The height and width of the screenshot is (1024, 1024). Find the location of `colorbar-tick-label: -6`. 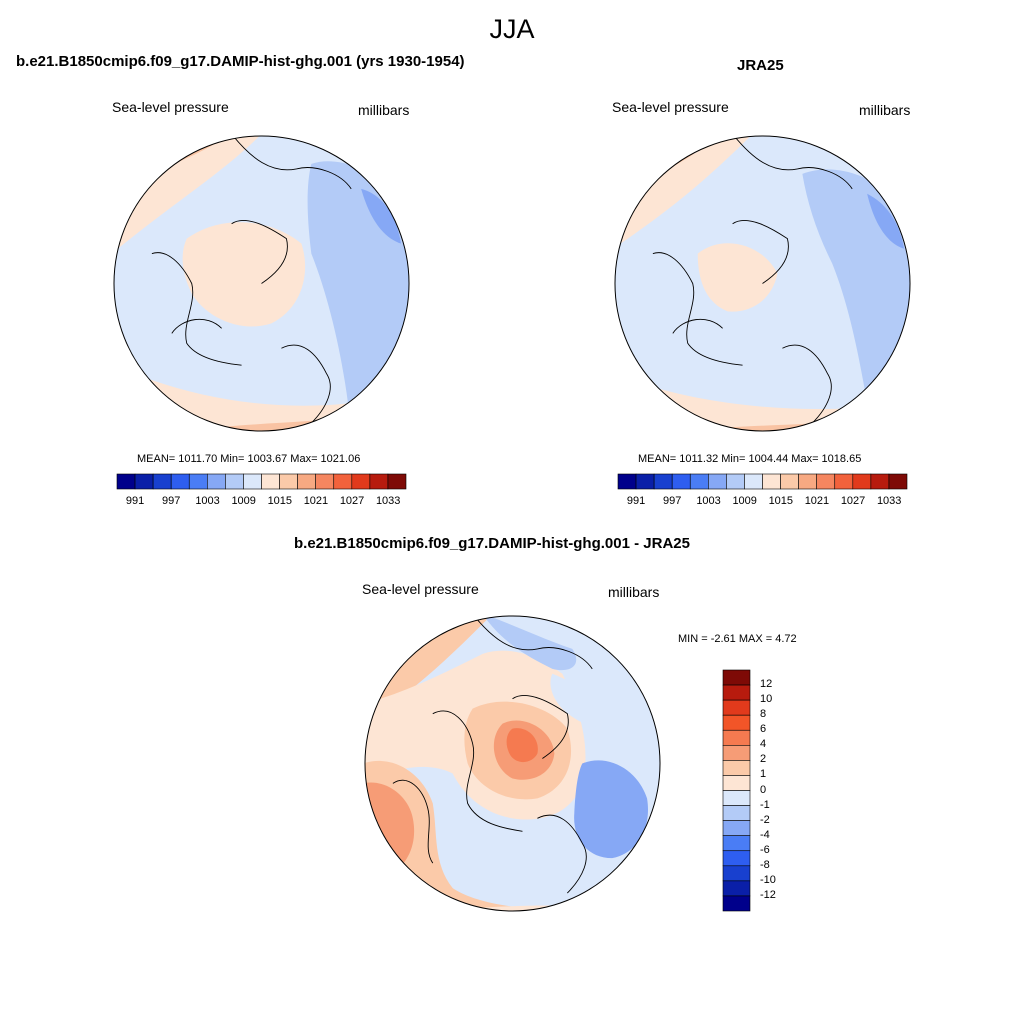

colorbar-tick-label: -6 is located at coordinates (765, 849).